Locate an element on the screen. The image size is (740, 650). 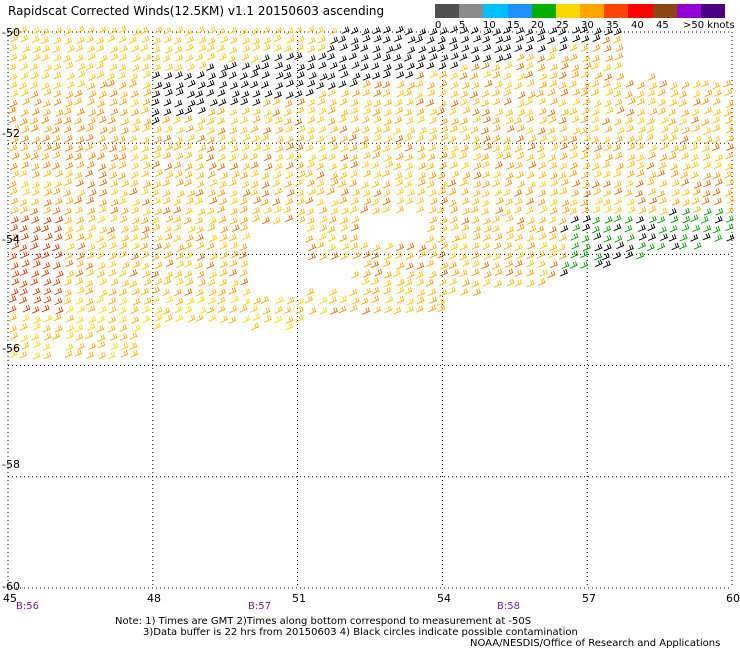
legend-label-10: 10 is located at coordinates (489, 25).